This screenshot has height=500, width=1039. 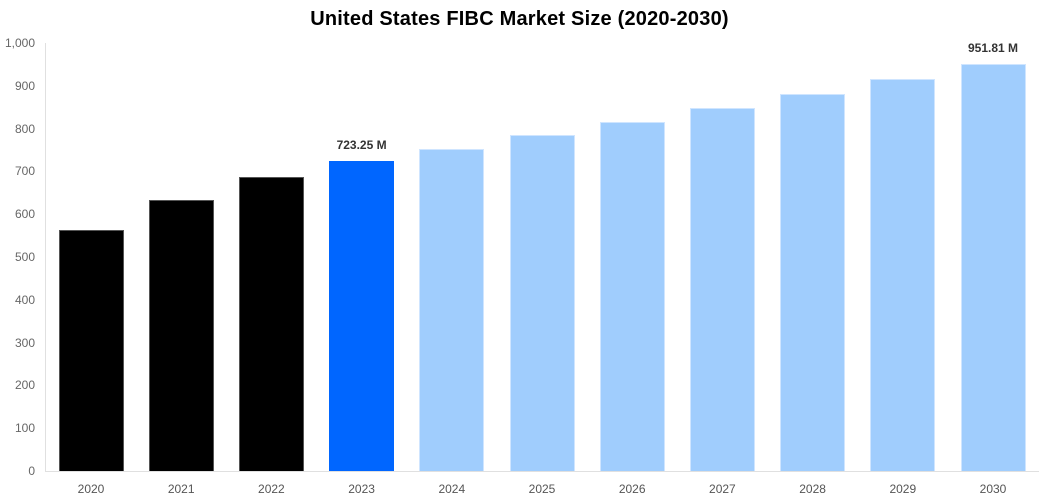 I want to click on x-tick-label: 2029, so click(x=903, y=489).